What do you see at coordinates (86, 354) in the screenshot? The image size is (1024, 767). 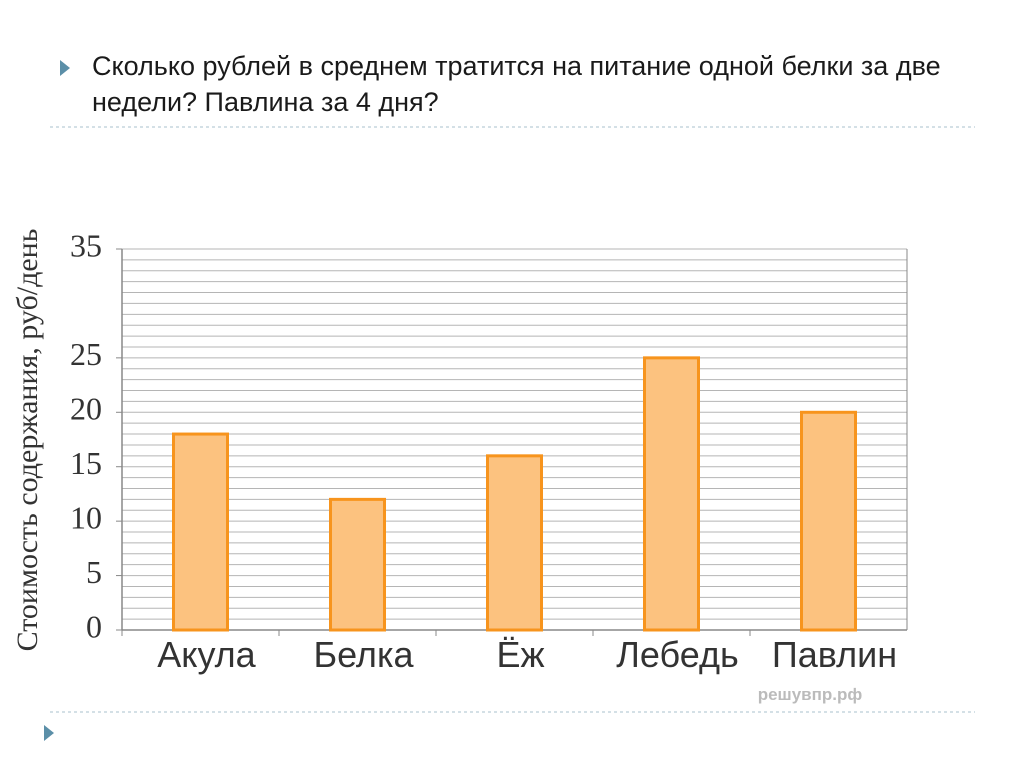 I see `y-tick-label: 25` at bounding box center [86, 354].